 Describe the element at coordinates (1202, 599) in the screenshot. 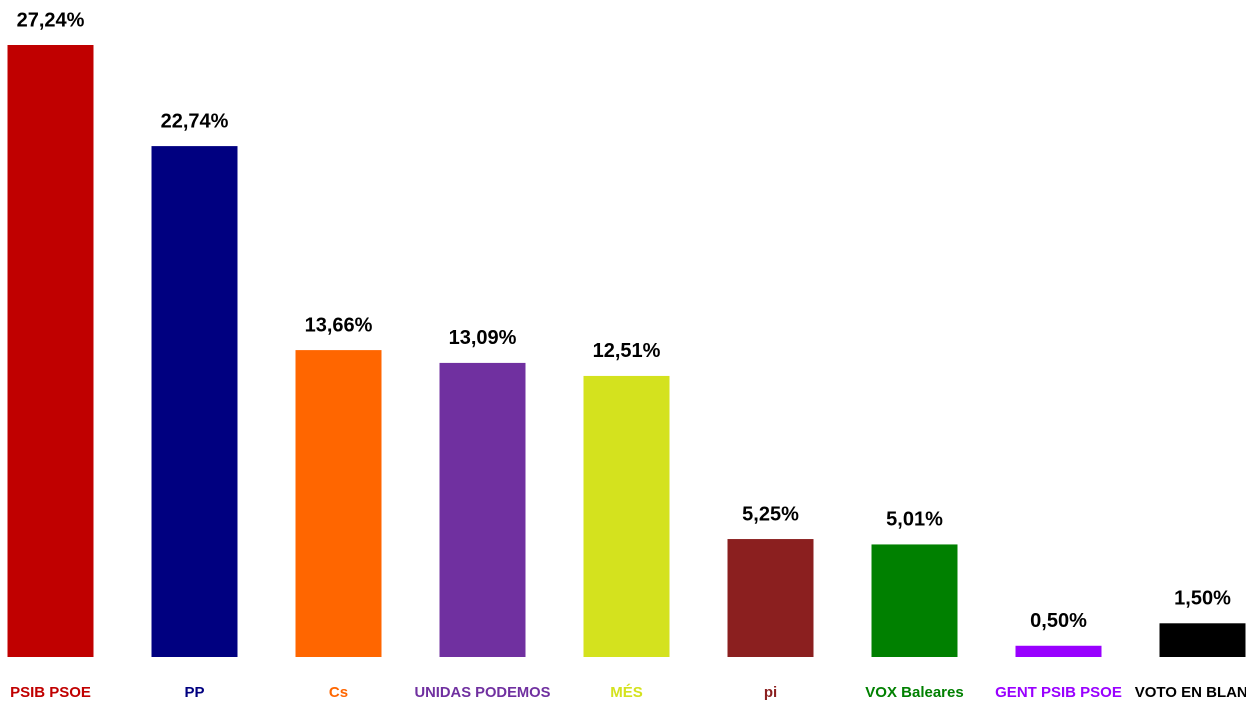

I see `value-label: 1,50%` at that location.